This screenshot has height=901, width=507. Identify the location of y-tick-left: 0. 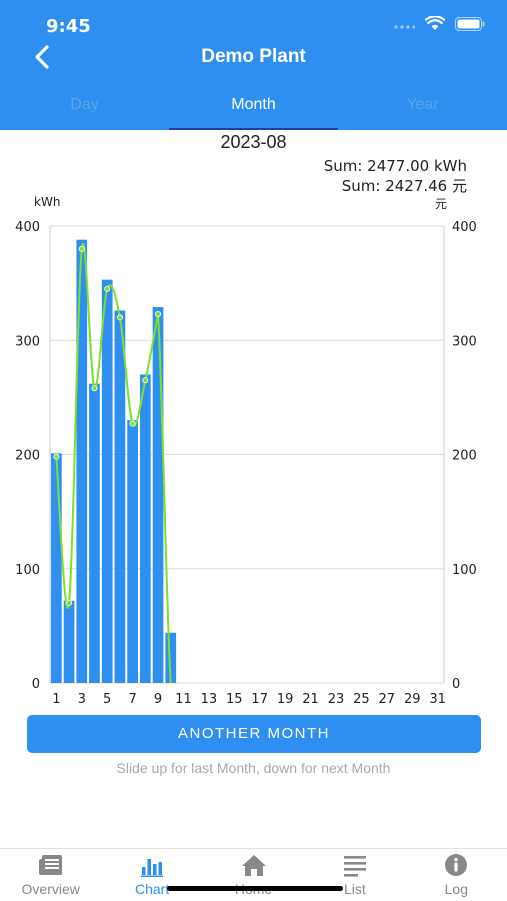
(36, 684).